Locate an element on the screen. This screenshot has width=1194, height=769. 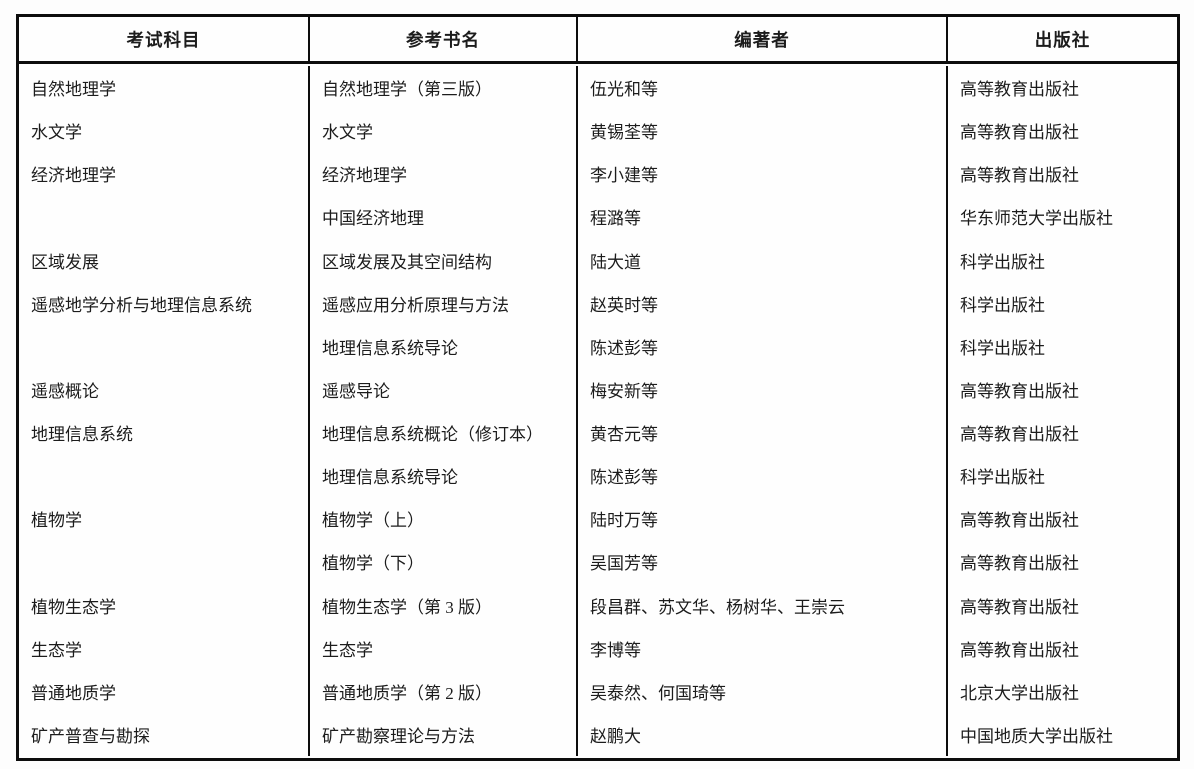
column-header-publisher: 出版社 is located at coordinates (1062, 39).